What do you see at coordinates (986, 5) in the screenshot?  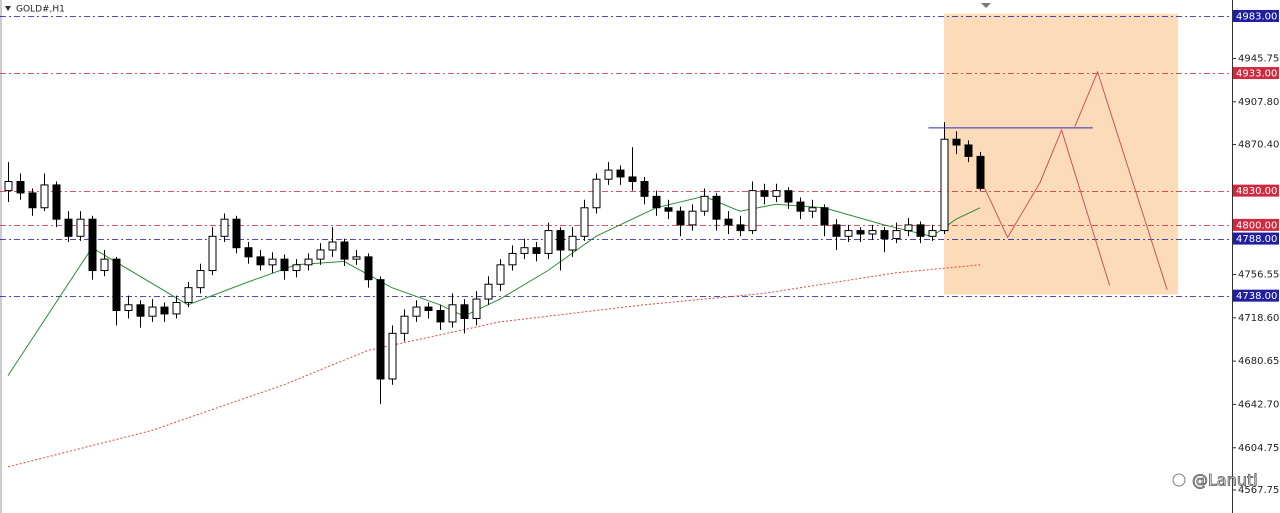 I see `shift-marker` at bounding box center [986, 5].